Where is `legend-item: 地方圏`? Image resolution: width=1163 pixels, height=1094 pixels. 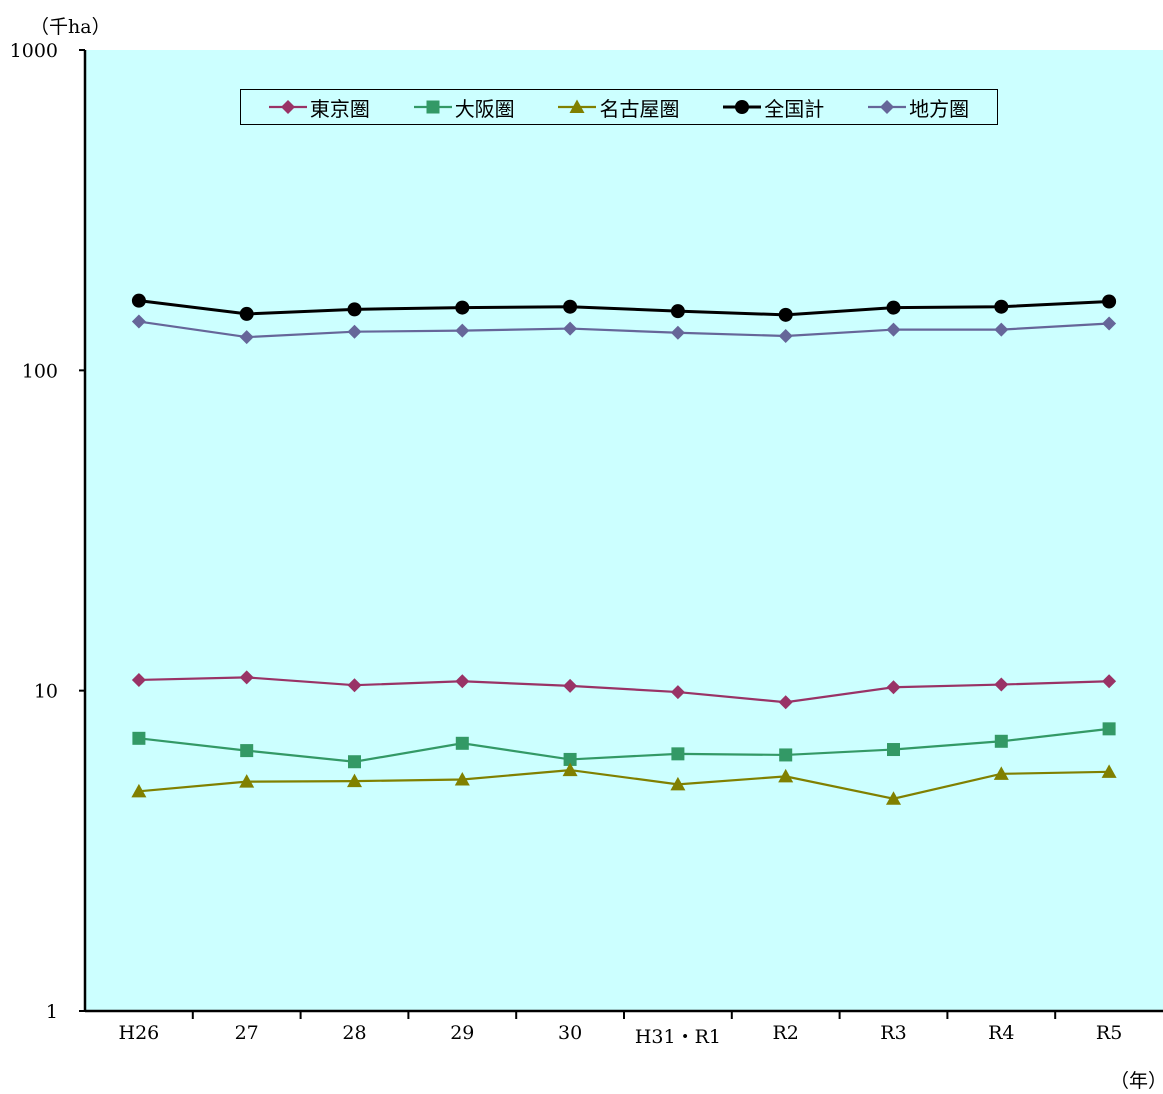 legend-item: 地方圏 is located at coordinates (918, 107).